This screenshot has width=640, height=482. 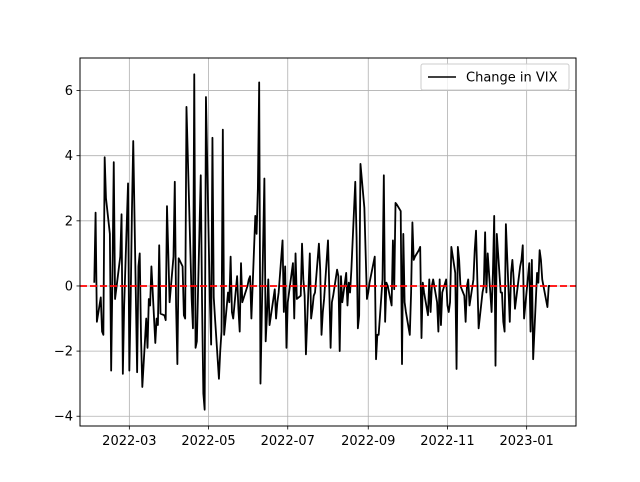 I want to click on x-tick-label: 2022-07, so click(x=288, y=441).